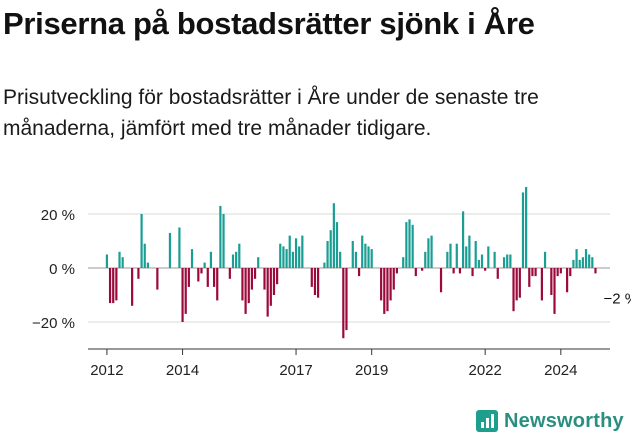  Describe the element at coordinates (484, 370) in the screenshot. I see `x-tick-label: 2022` at that location.